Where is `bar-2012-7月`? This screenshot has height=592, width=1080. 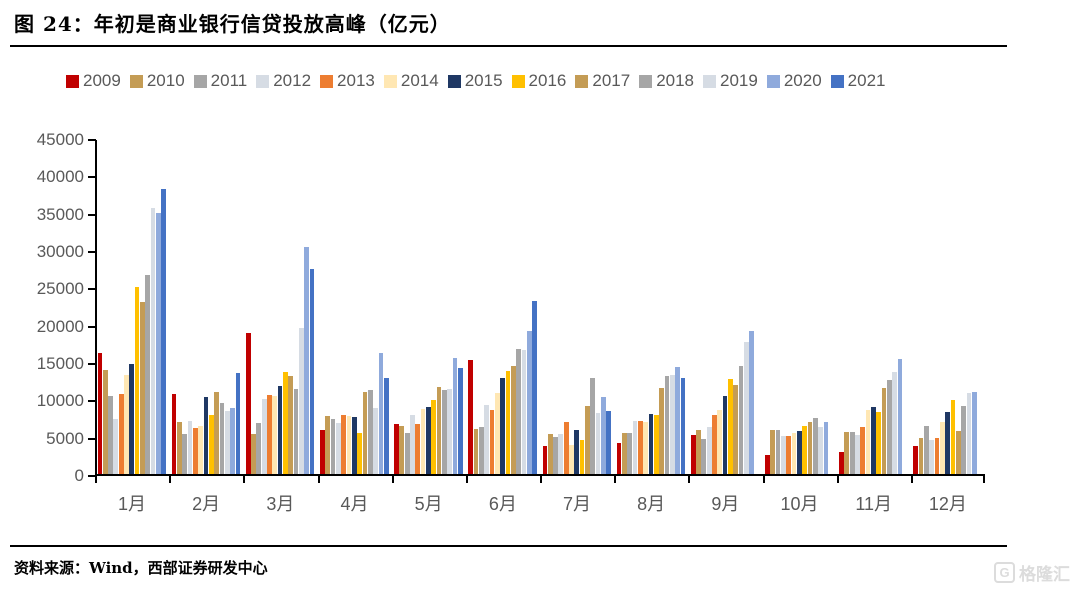
bar-2012-7月 is located at coordinates (561, 453).